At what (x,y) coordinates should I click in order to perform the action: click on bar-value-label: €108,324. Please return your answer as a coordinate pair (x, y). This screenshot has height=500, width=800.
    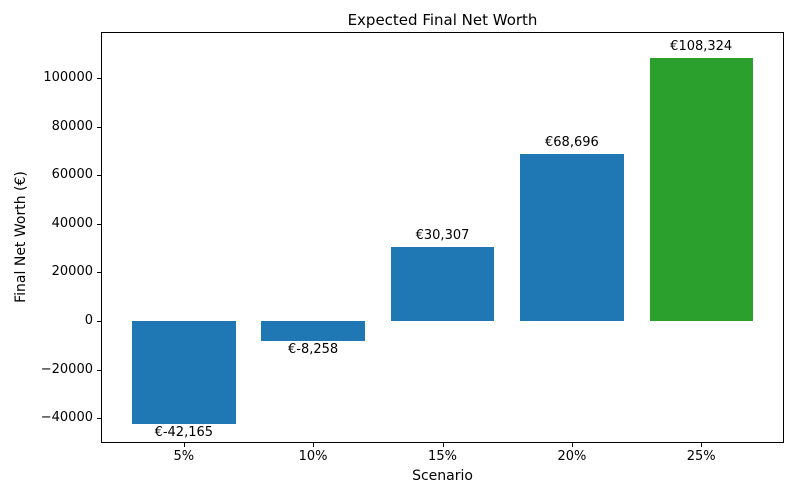
    Looking at the image, I should click on (701, 46).